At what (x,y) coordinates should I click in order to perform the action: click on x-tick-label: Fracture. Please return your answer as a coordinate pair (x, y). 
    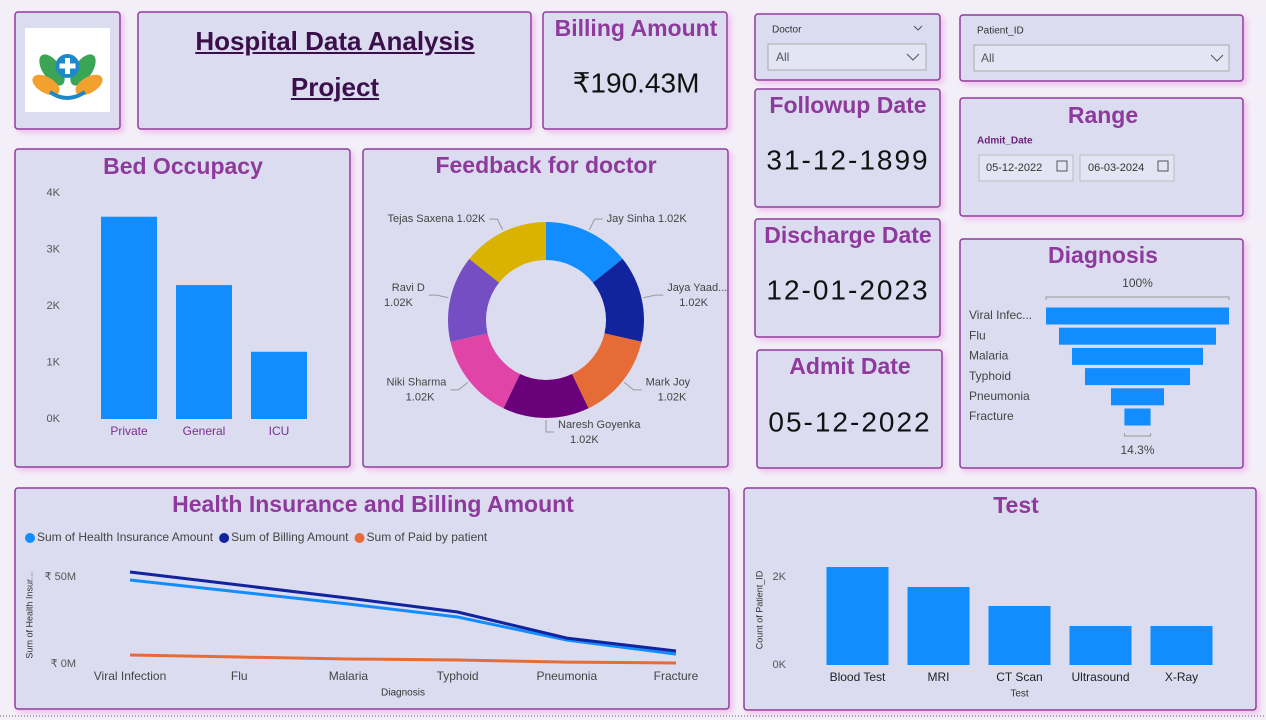
    Looking at the image, I should click on (676, 676).